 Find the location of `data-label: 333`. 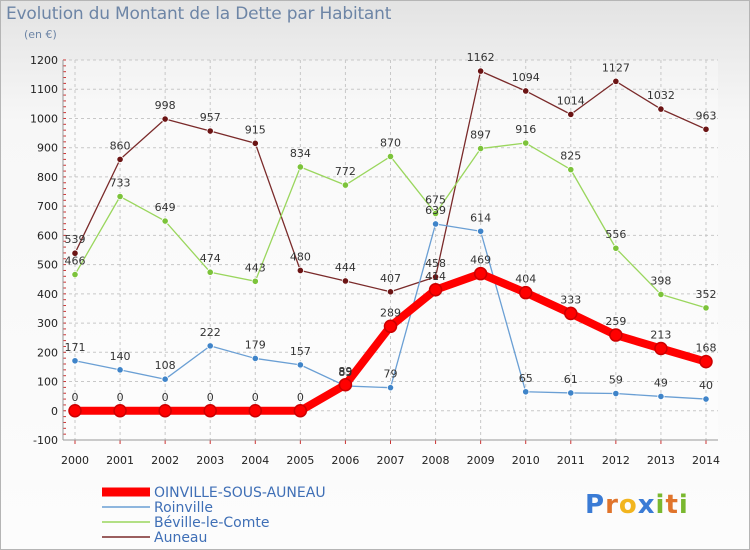

data-label: 333 is located at coordinates (570, 299).